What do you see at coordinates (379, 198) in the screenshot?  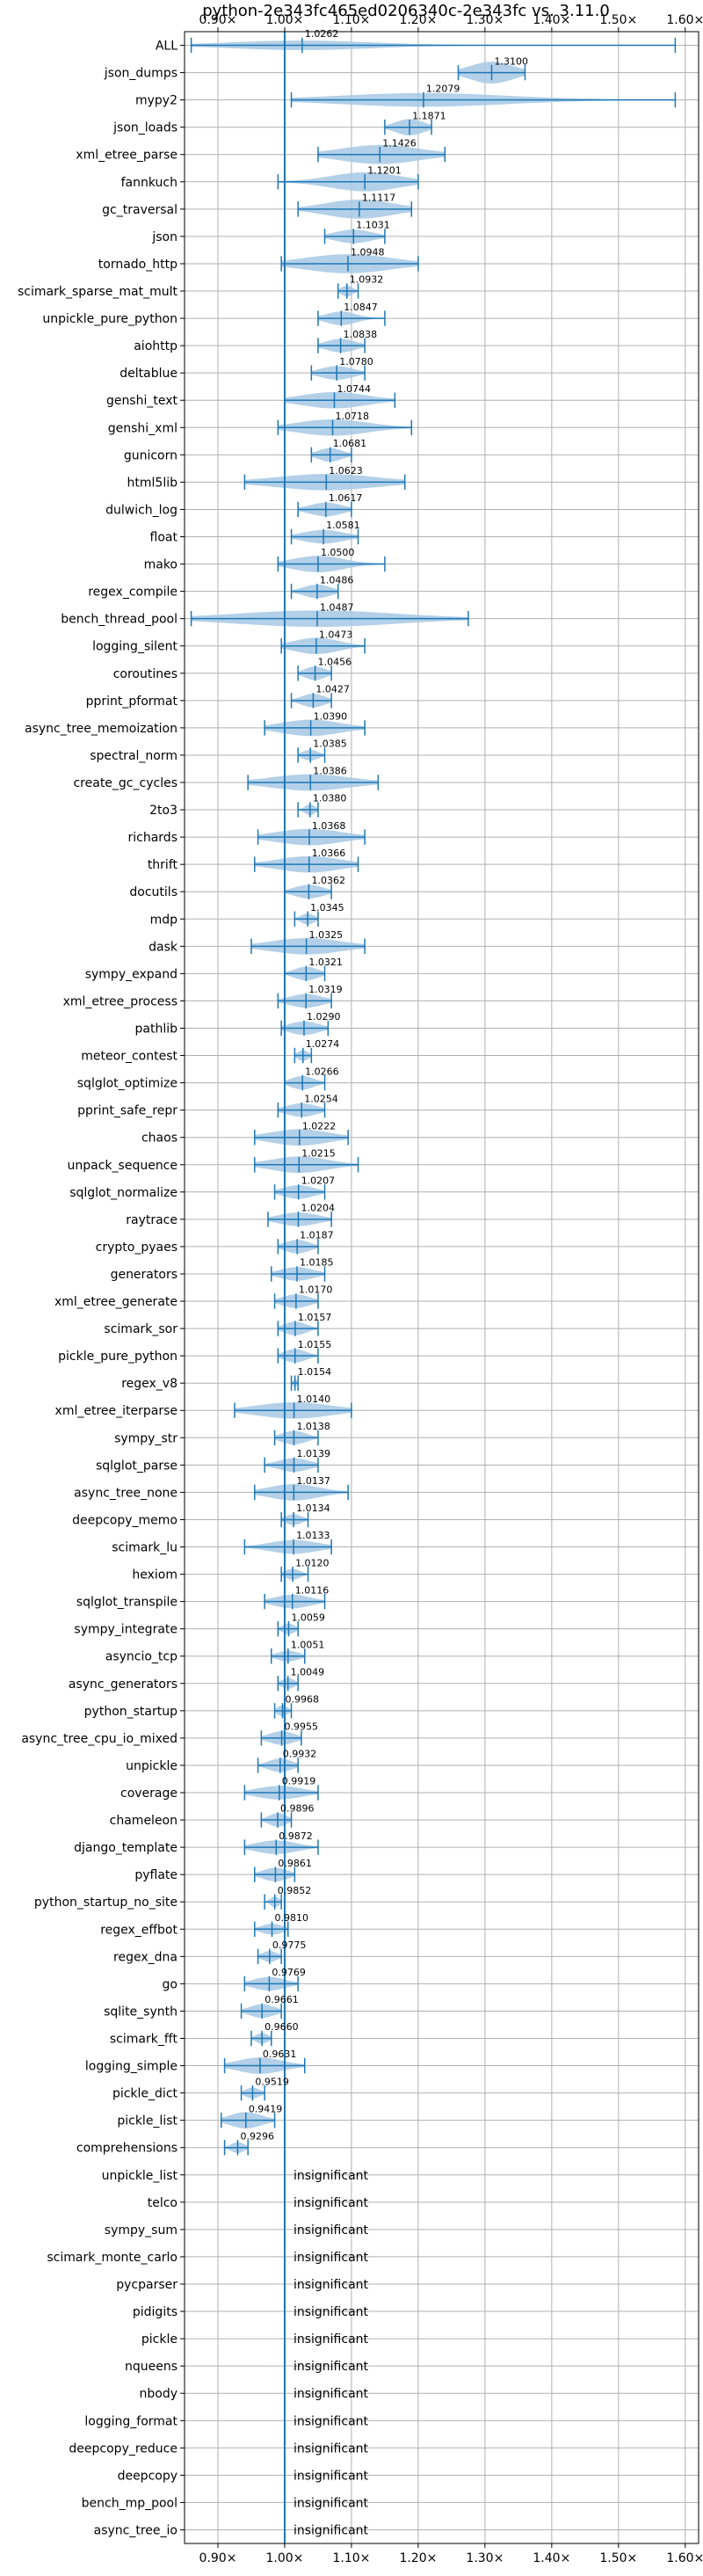 I see `data-value-label: 1.1117` at bounding box center [379, 198].